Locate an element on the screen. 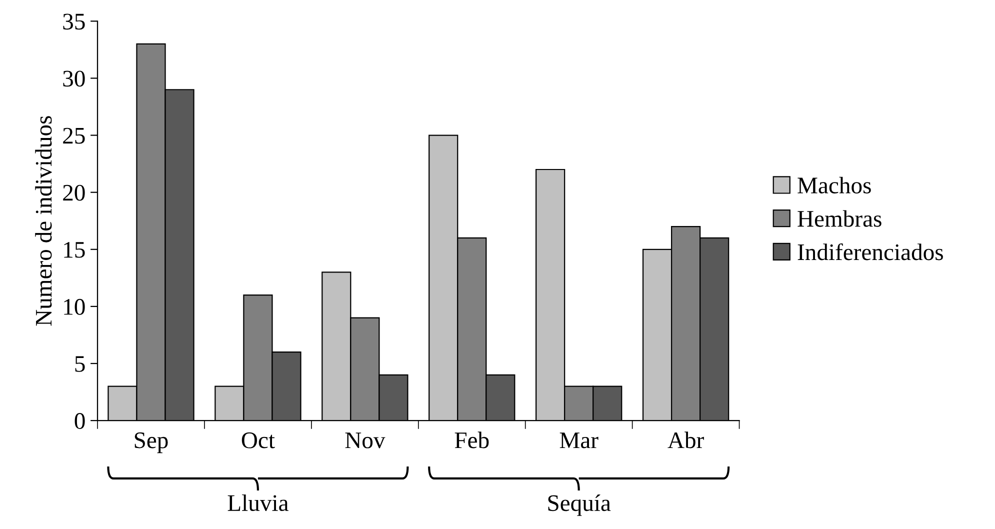 The image size is (995, 529). y-tick-label: 15 is located at coordinates (74, 250).